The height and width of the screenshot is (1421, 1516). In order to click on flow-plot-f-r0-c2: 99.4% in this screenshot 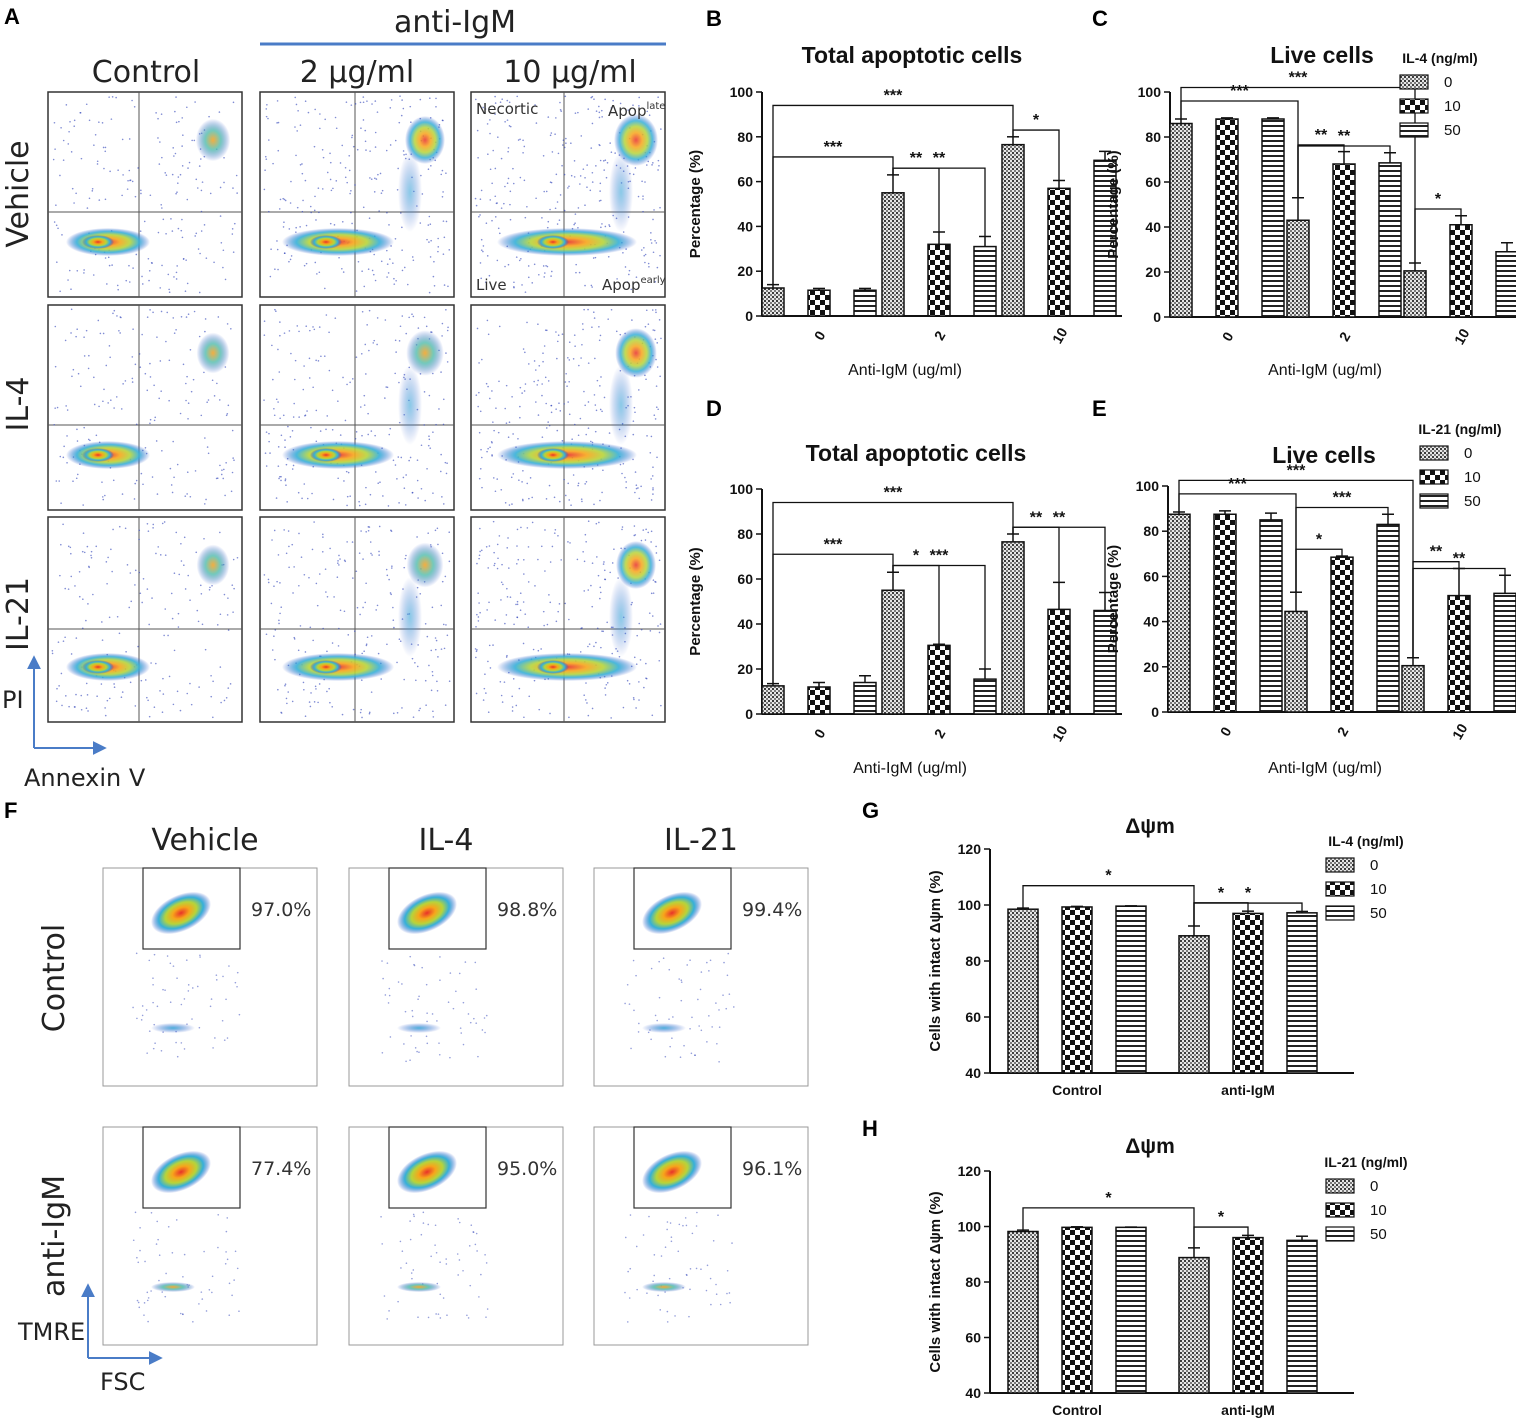, I will do `click(701, 977)`.